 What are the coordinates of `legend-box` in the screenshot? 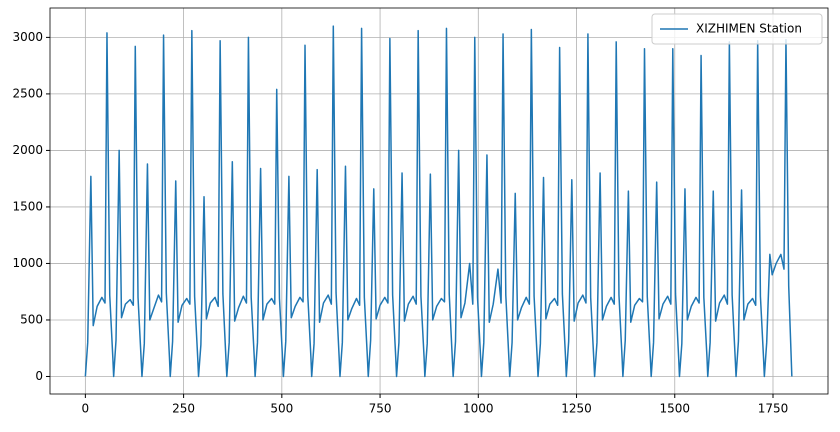 It's located at (737, 29).